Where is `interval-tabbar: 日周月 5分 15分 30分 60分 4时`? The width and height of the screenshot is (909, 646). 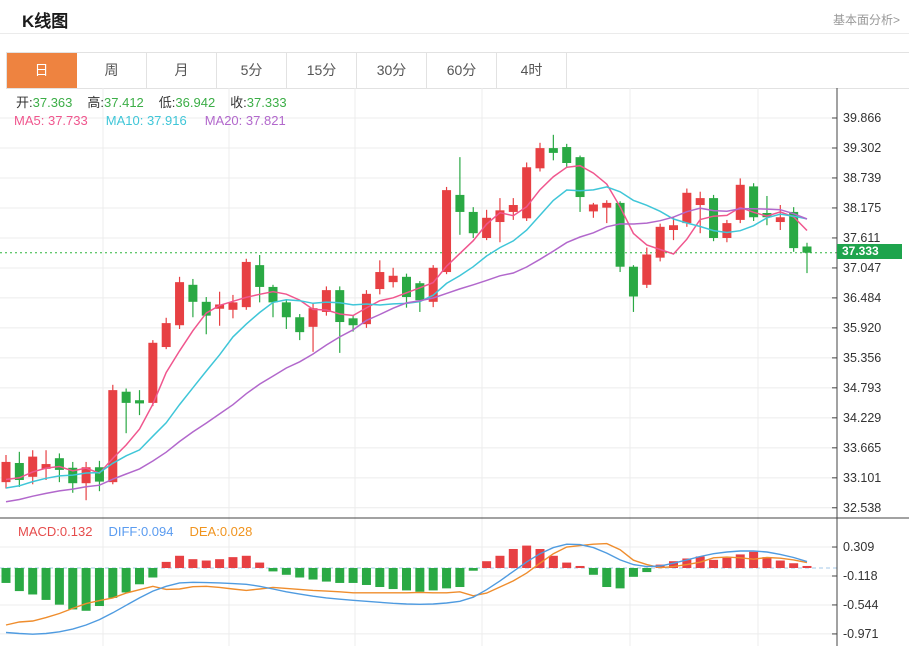 interval-tabbar: 日周月 5分 15分 30分 60分 4时 is located at coordinates (457, 70).